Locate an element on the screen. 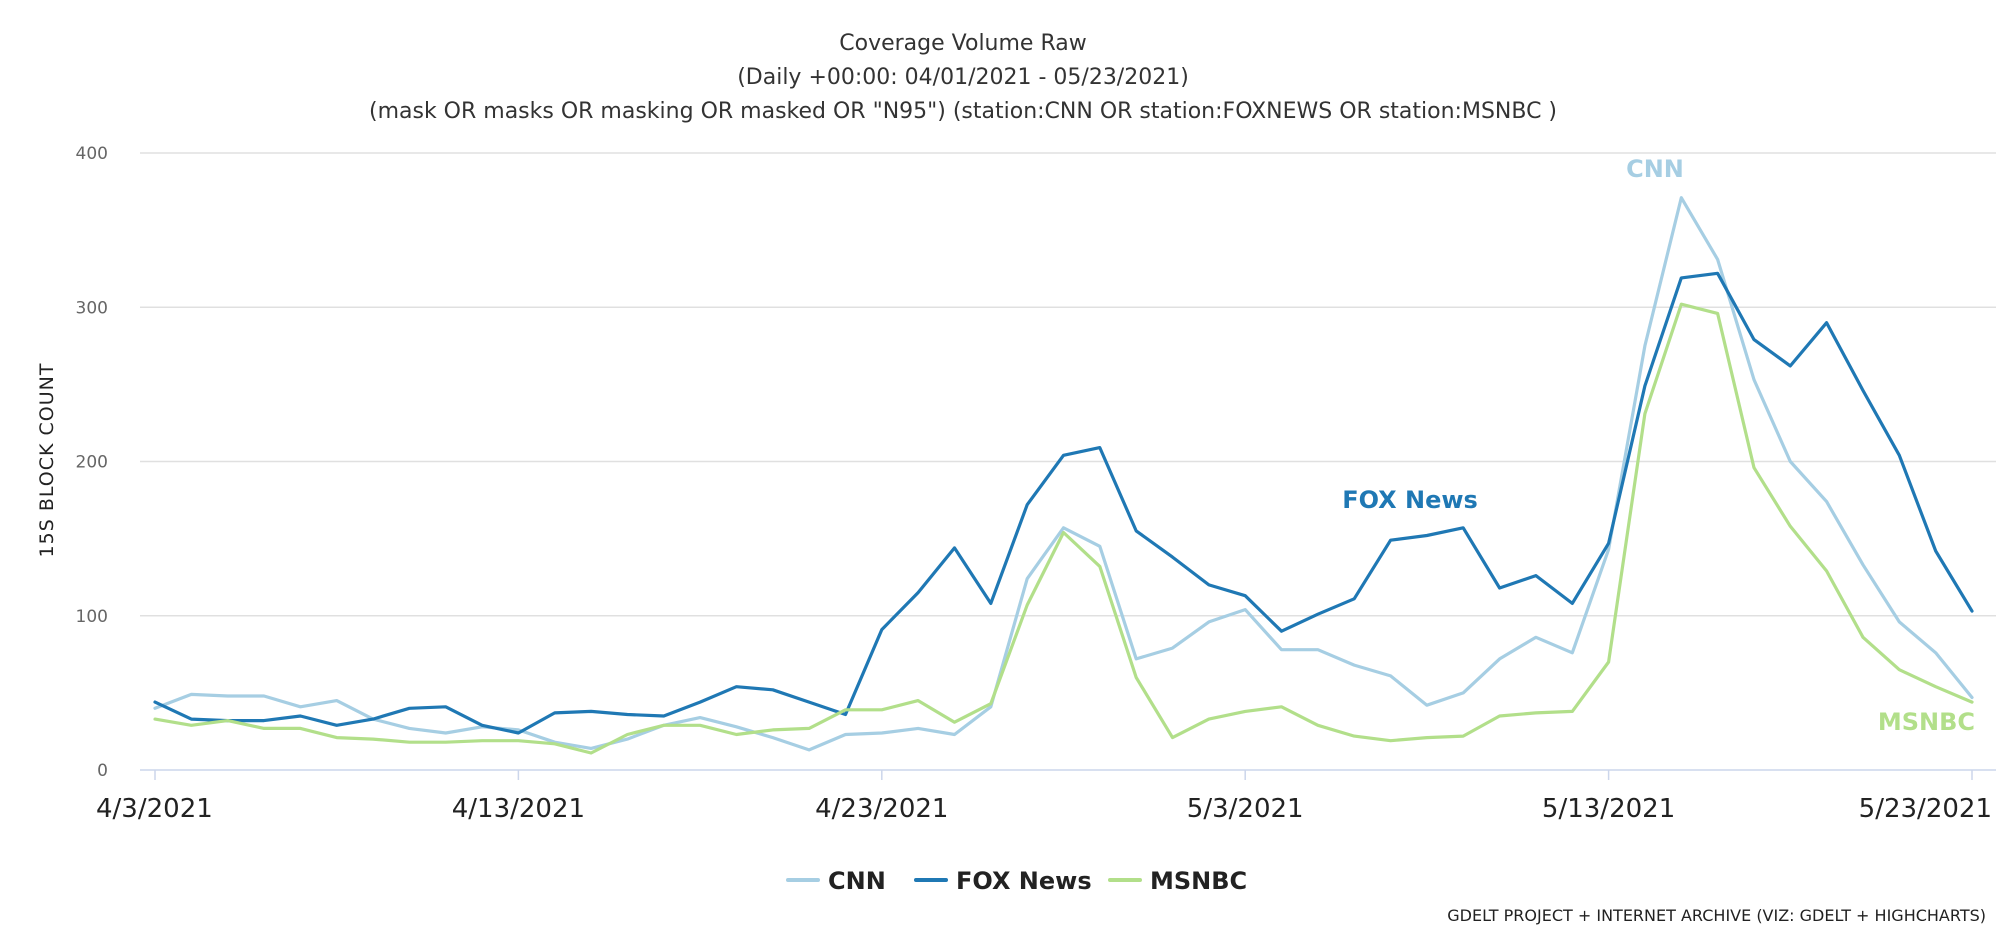 The height and width of the screenshot is (930, 2000). annotation-fox-news: FOX News is located at coordinates (1410, 500).